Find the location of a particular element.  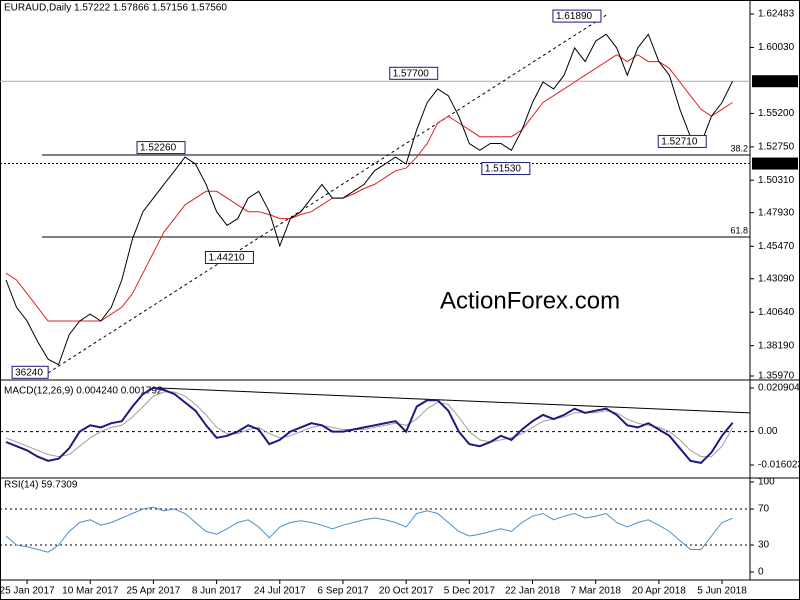

y-tick-label: 70 is located at coordinates (764, 509).